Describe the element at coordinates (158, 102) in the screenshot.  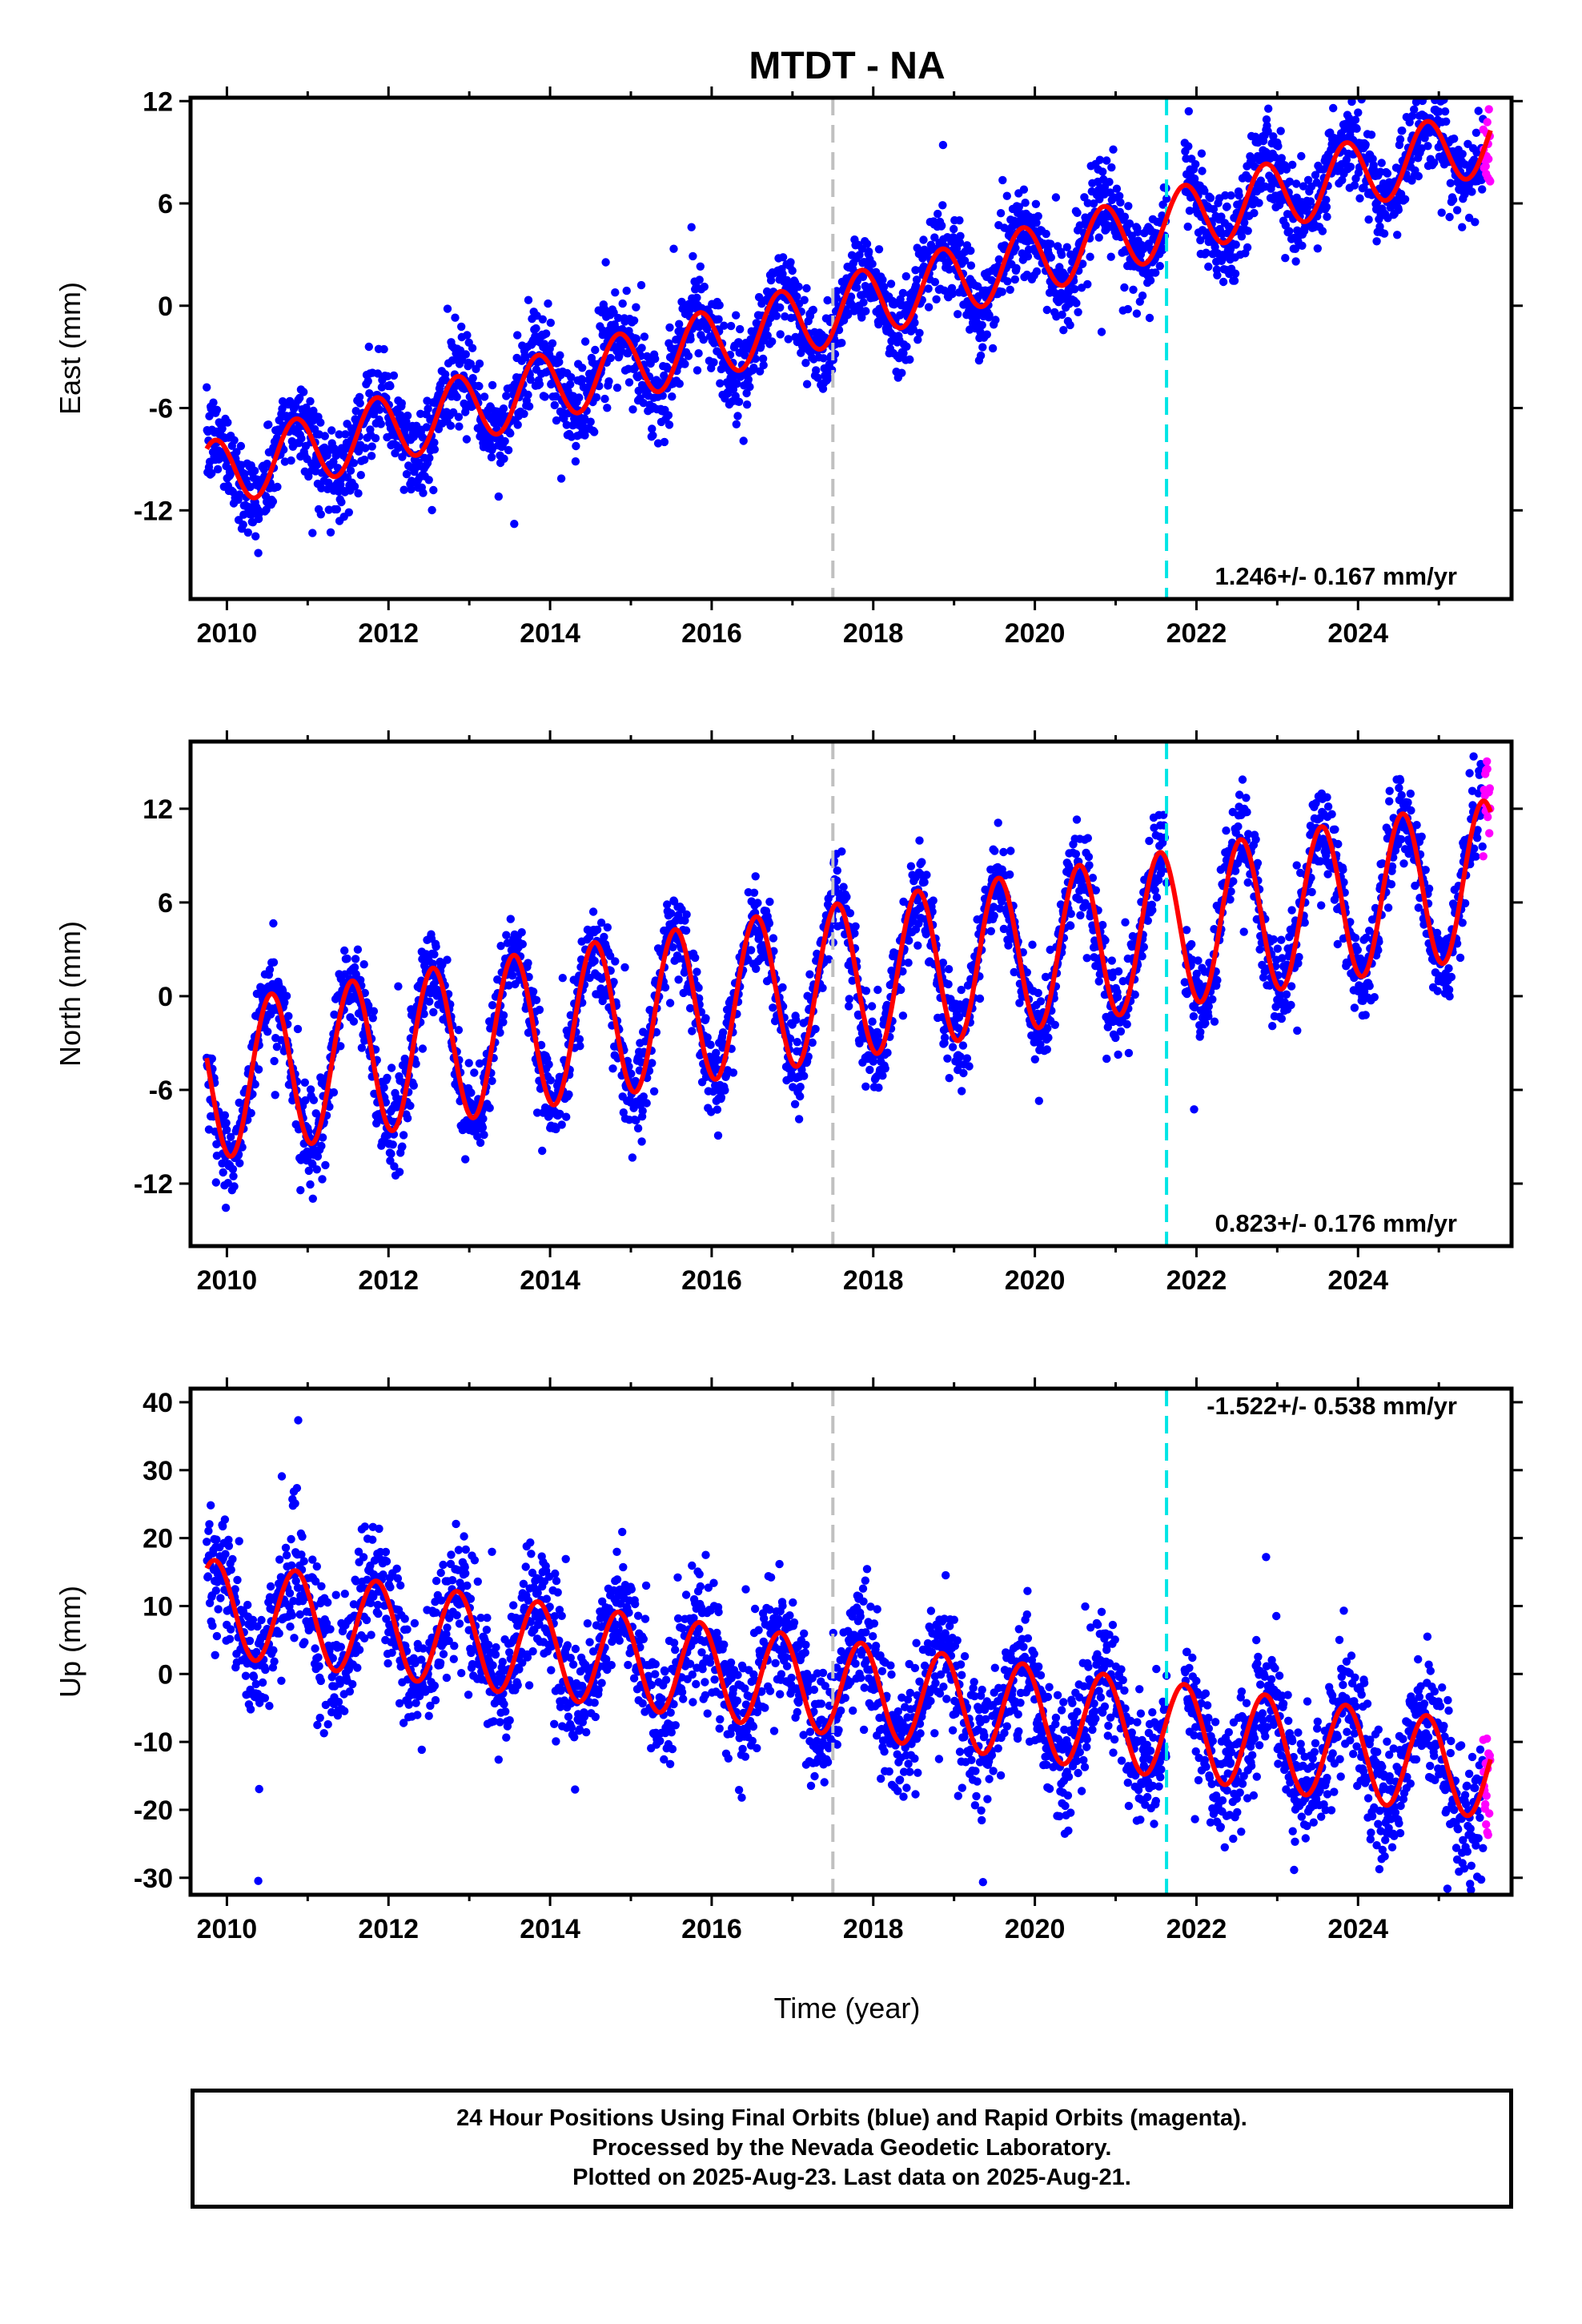
I see `y-tick-label: 12` at that location.